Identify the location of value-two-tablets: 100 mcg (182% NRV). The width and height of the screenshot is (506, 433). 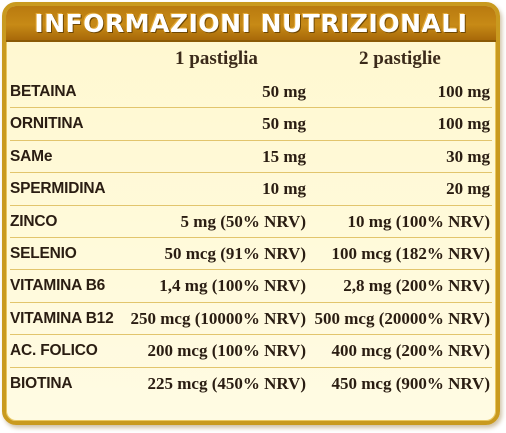
(410, 253).